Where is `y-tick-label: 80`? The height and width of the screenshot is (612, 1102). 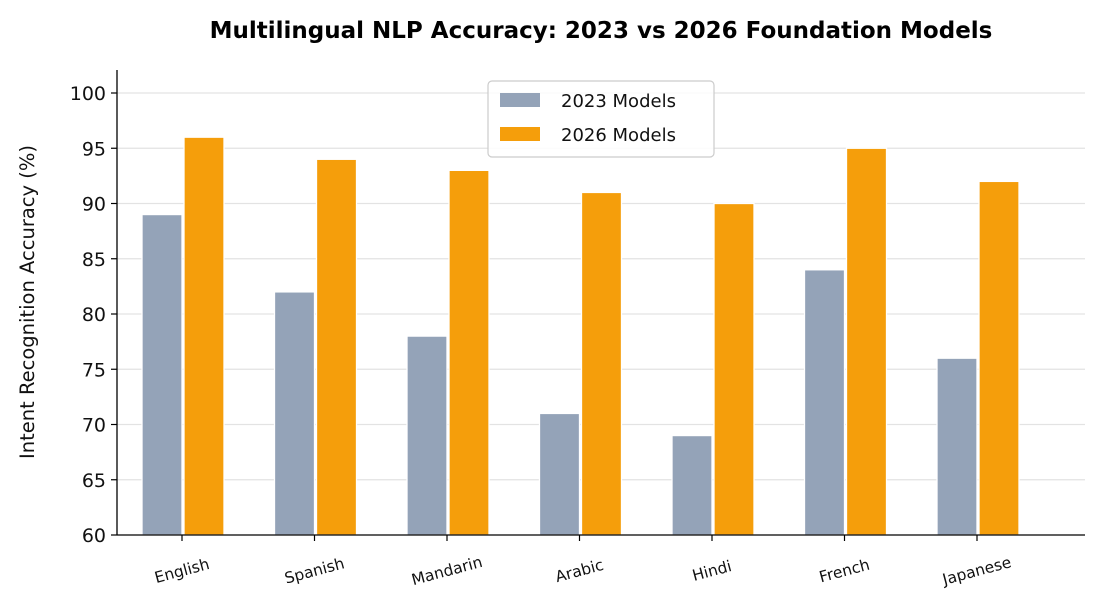 y-tick-label: 80 is located at coordinates (94, 315).